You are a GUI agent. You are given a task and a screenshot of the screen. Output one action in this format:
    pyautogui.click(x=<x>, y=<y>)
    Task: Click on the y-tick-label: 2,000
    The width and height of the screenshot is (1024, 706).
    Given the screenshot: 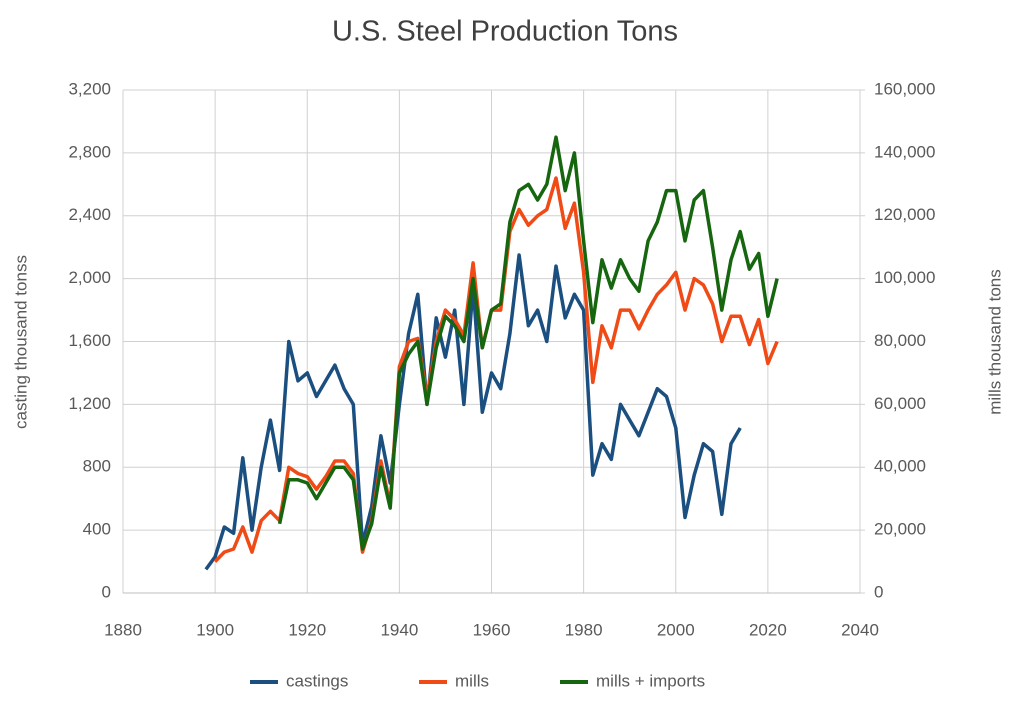 What is the action you would take?
    pyautogui.click(x=89, y=277)
    